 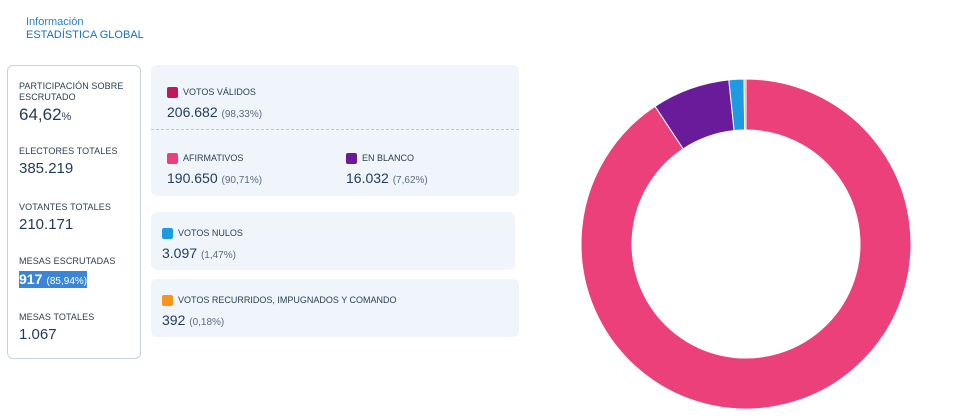 I want to click on selected-text: 917 (85,94%), so click(x=53, y=279).